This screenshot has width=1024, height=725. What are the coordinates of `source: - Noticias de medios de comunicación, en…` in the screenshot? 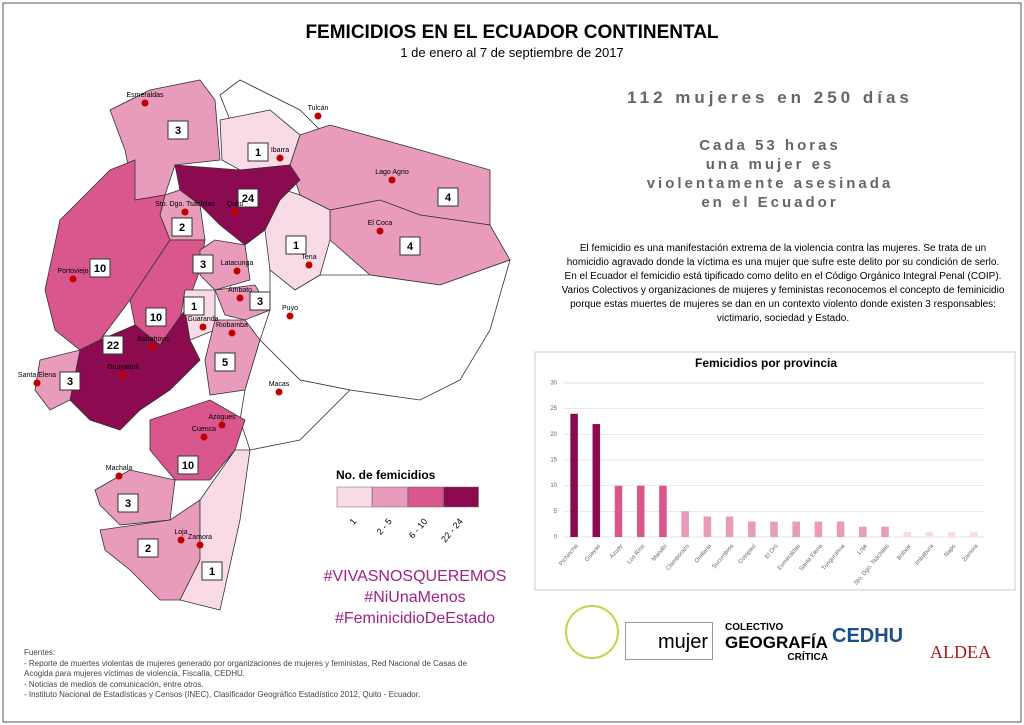 It's located at (114, 684).